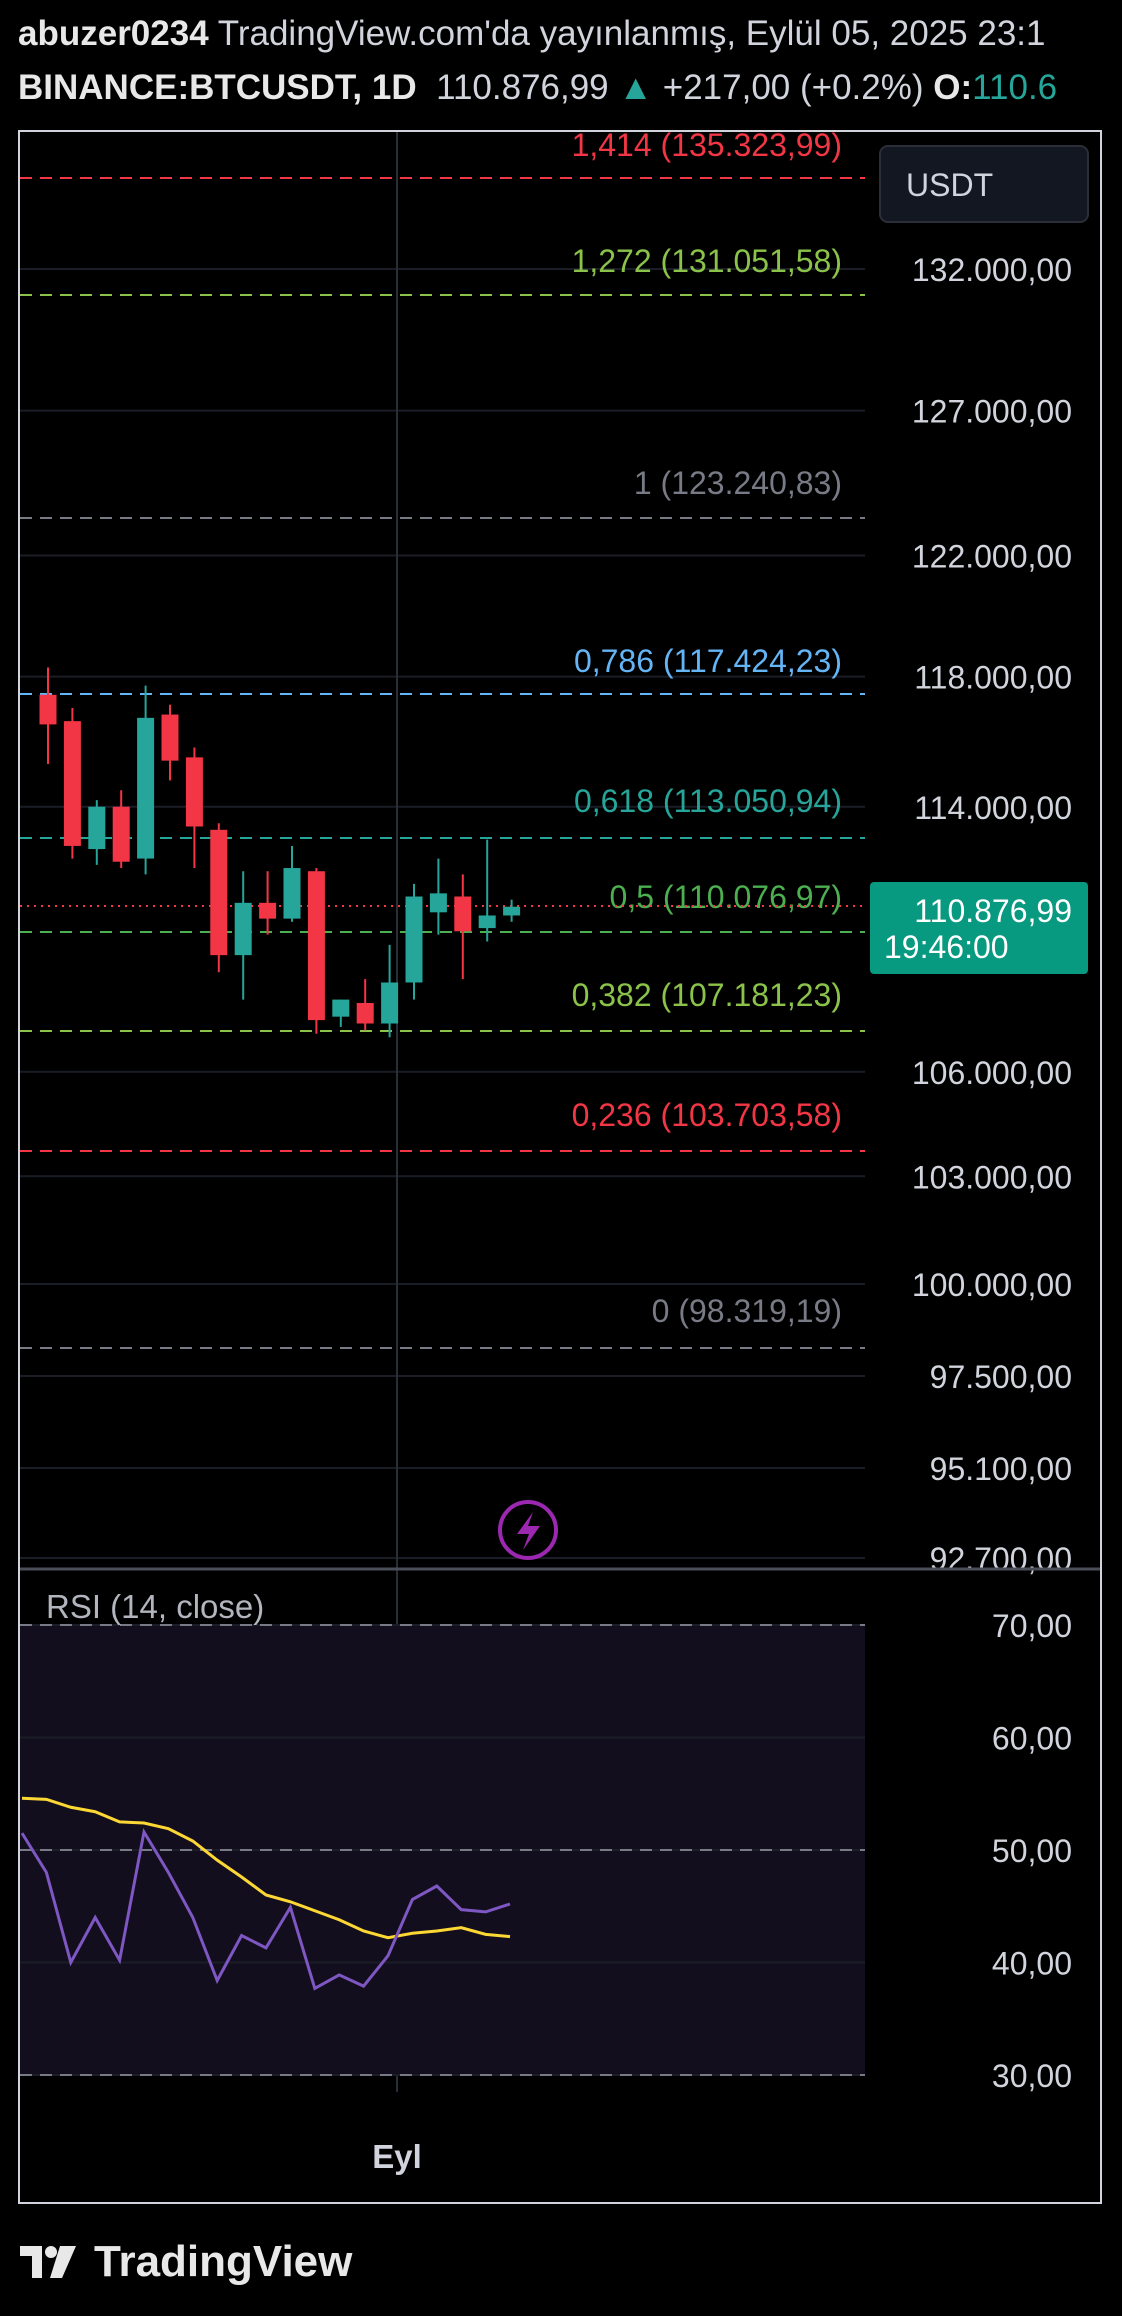 The height and width of the screenshot is (2316, 1122). I want to click on open-label: O:, so click(953, 87).